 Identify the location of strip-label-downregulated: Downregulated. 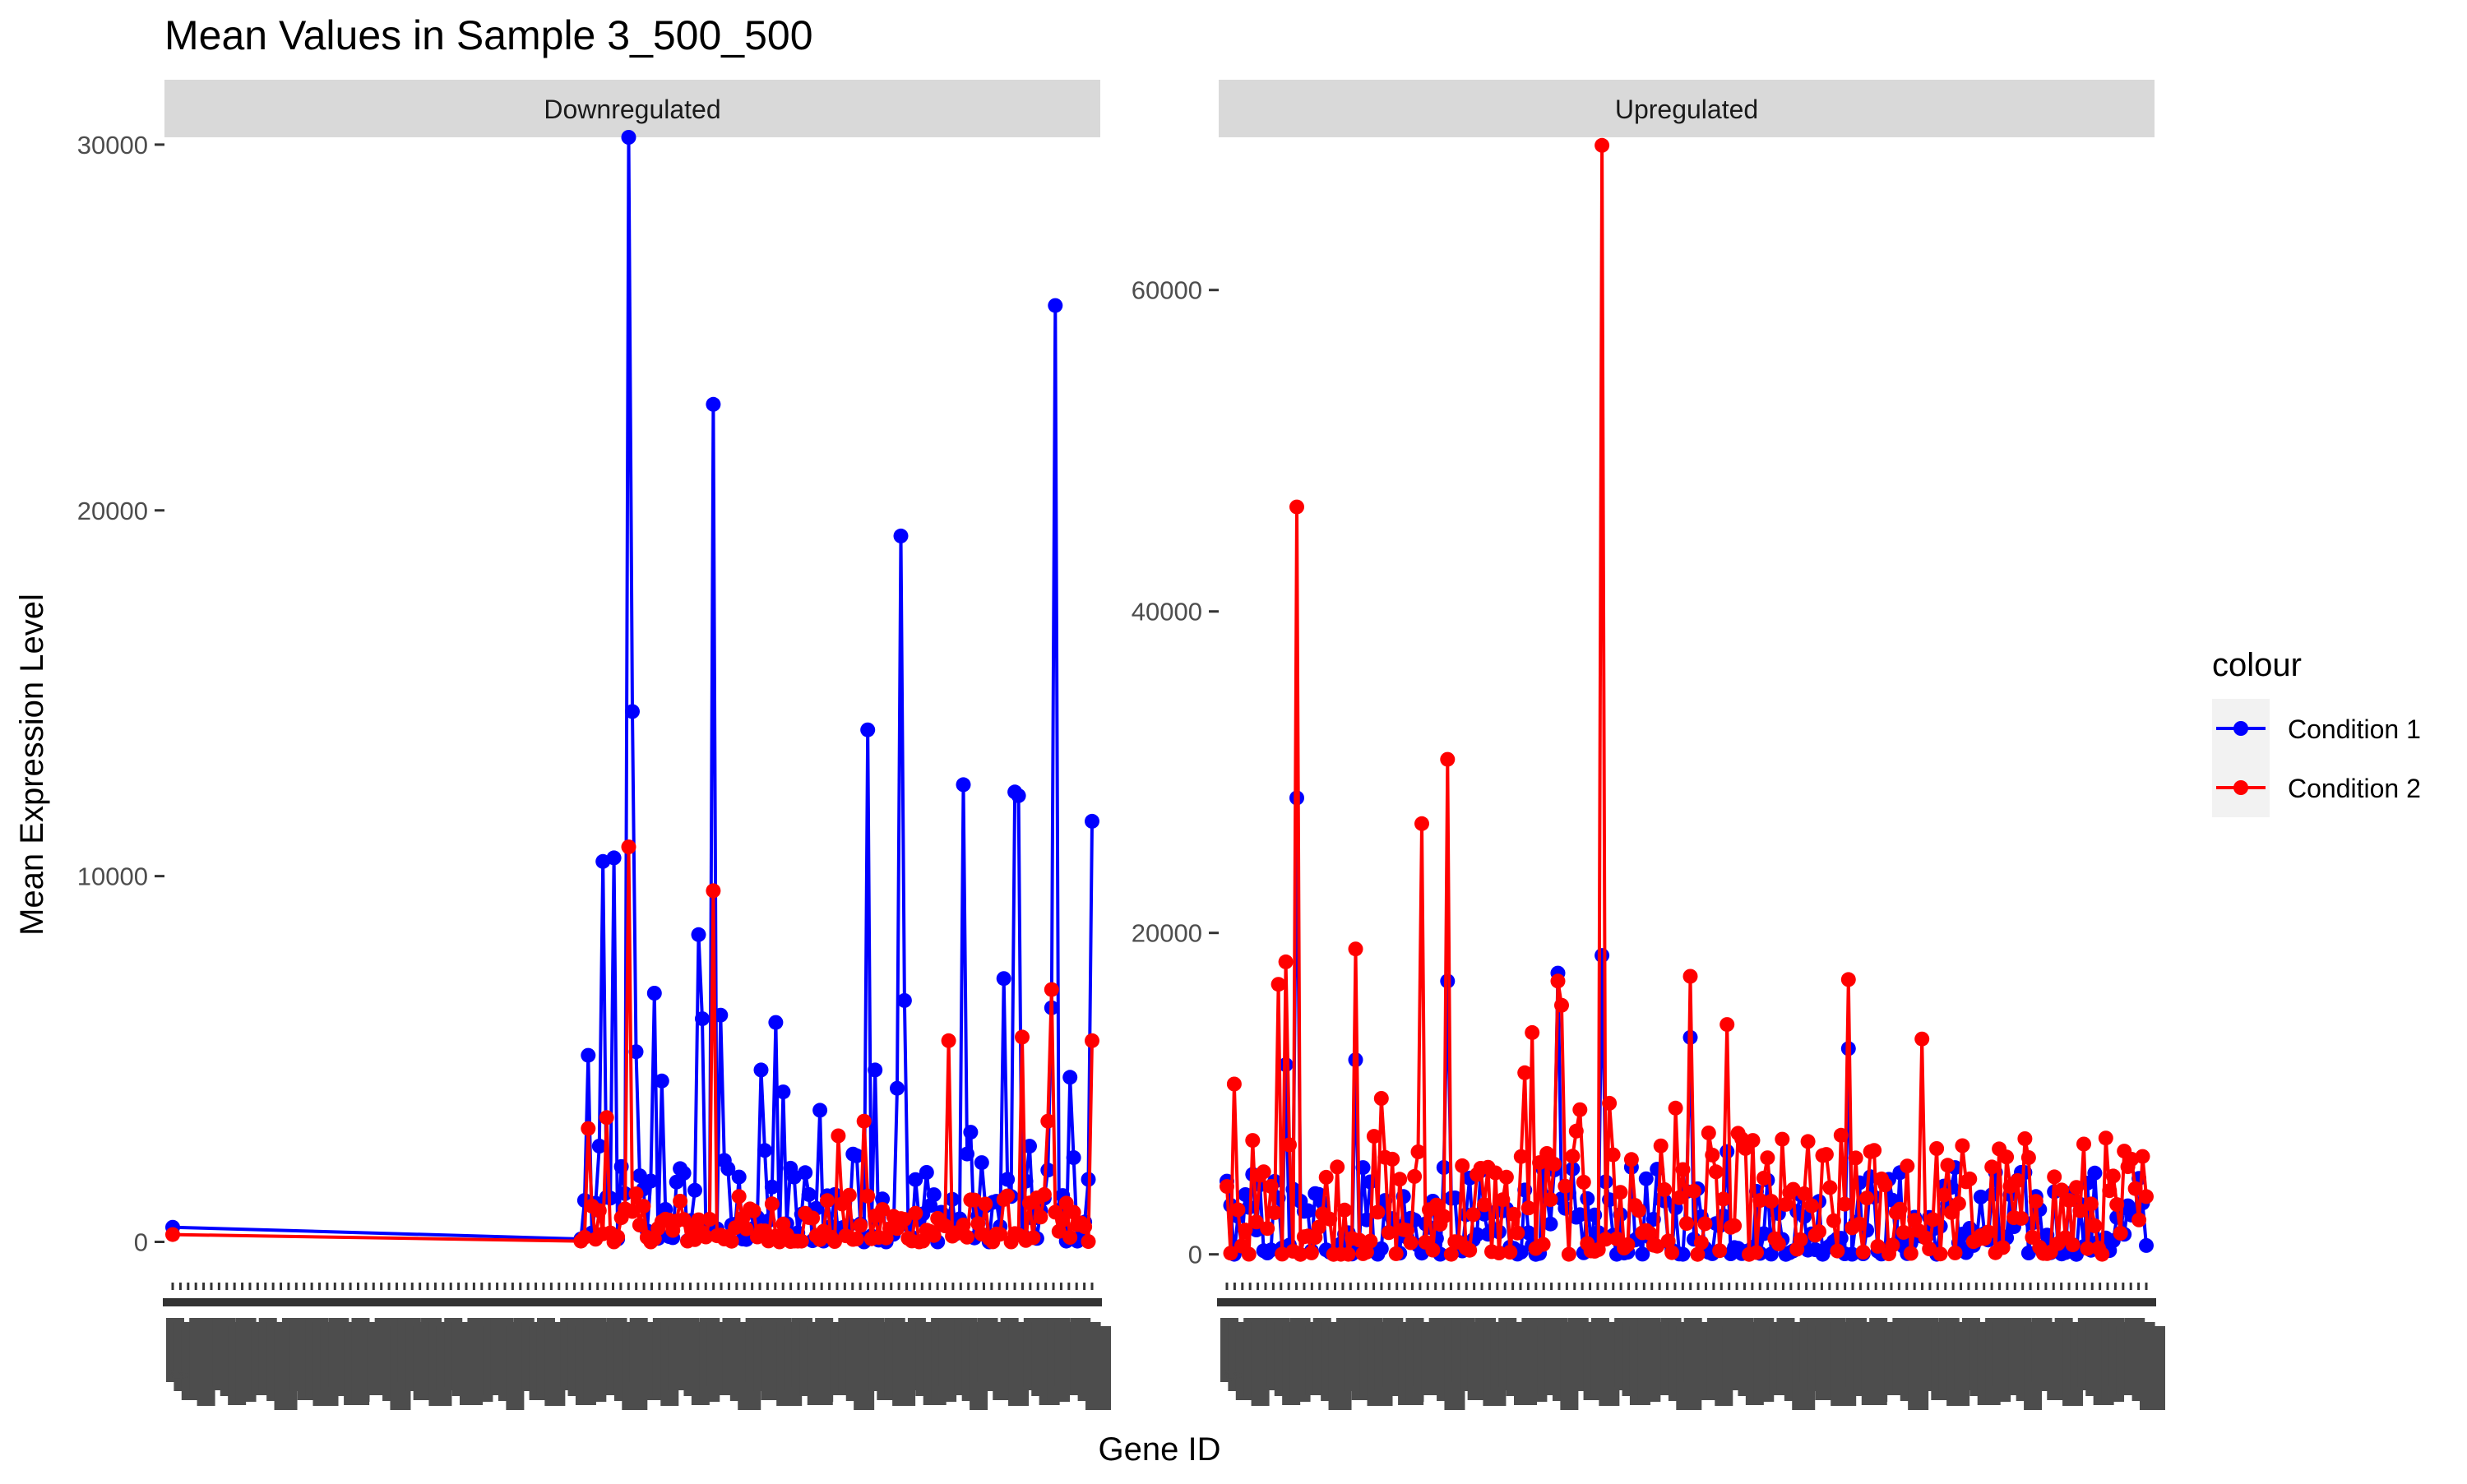
(632, 110).